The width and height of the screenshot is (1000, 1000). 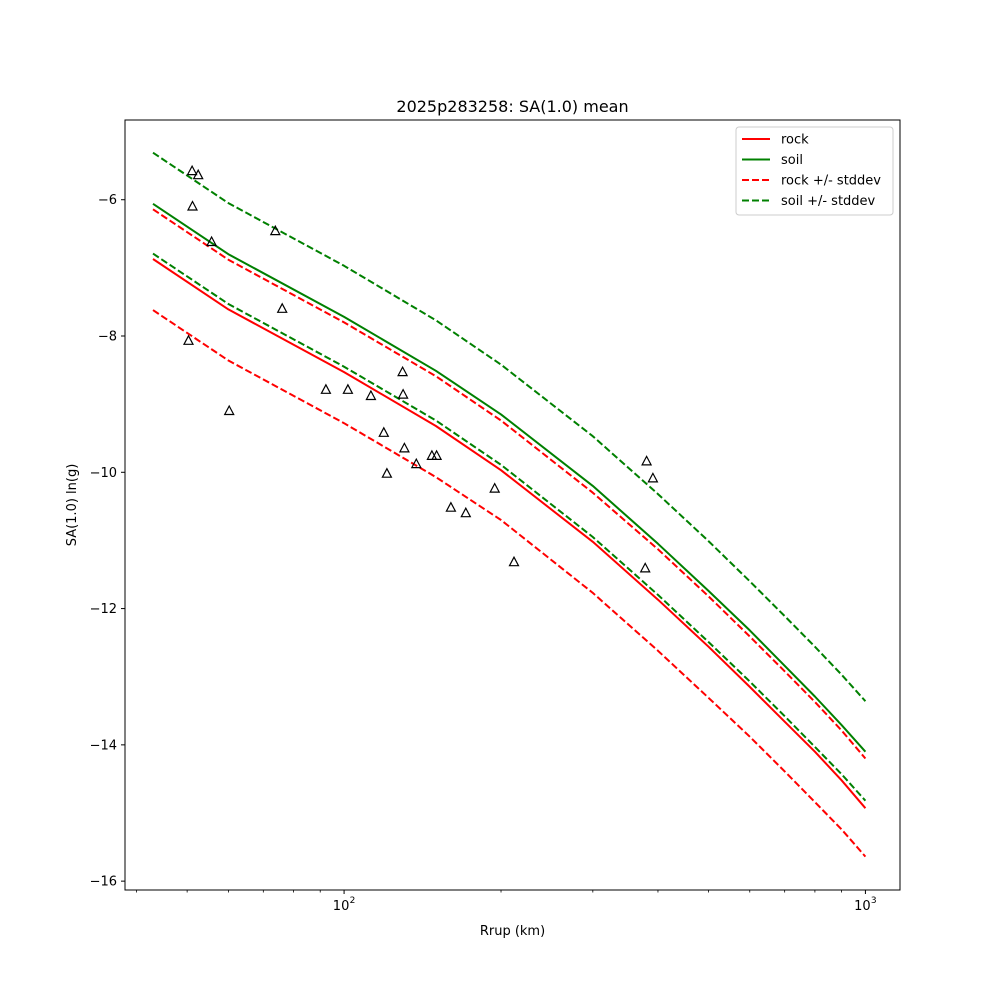 What do you see at coordinates (512, 931) in the screenshot?
I see `x-axis-label: Rrup (km)` at bounding box center [512, 931].